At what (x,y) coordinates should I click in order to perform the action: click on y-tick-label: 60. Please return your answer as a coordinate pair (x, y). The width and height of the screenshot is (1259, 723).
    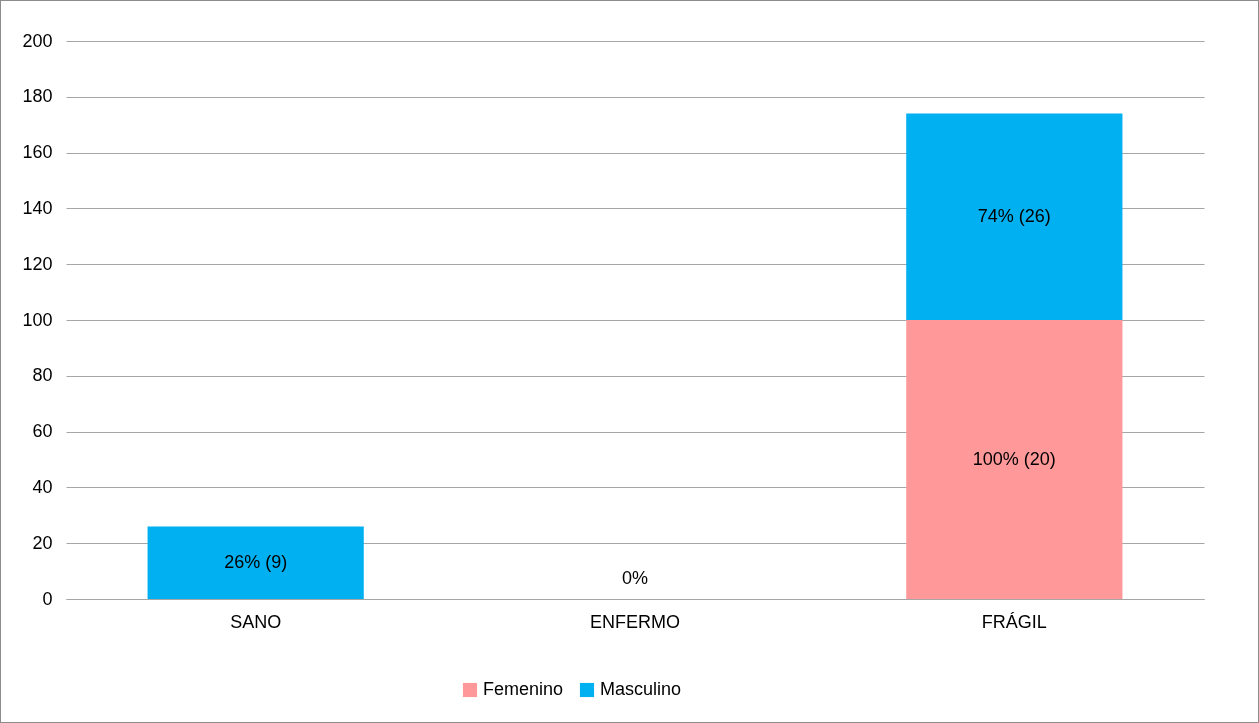
    Looking at the image, I should click on (42, 431).